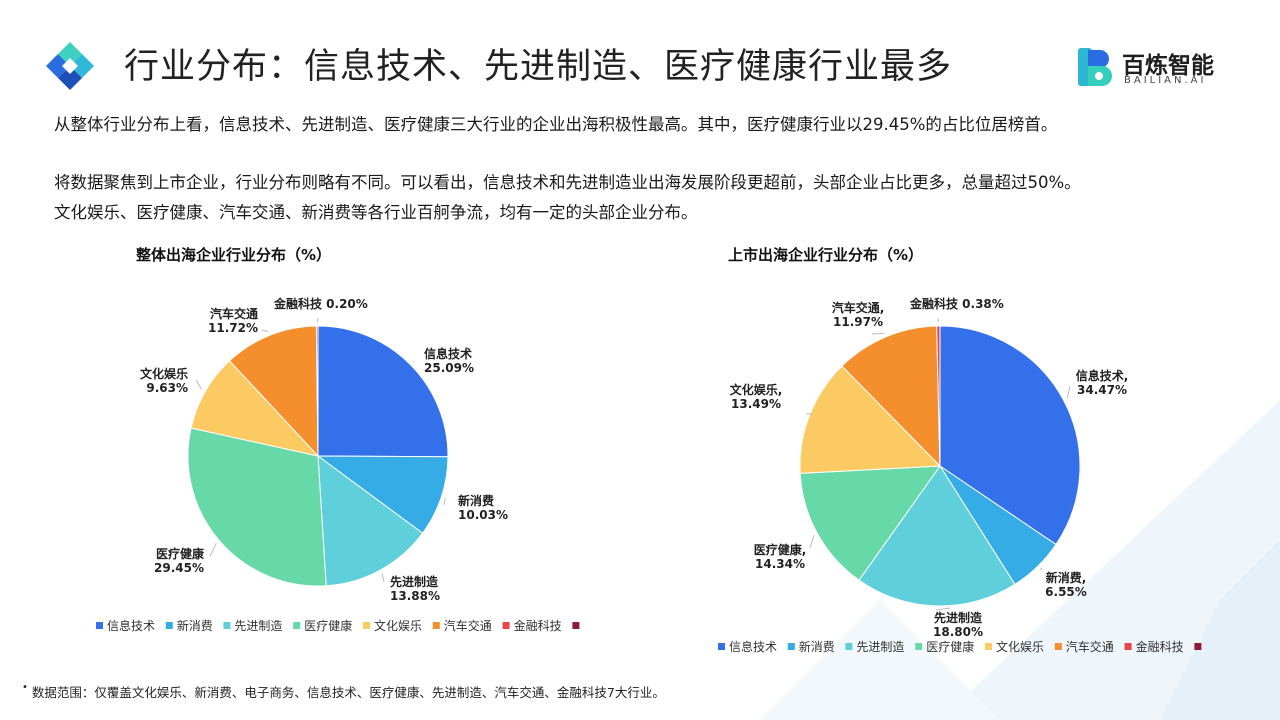 The width and height of the screenshot is (1280, 720). I want to click on slice-name-6: 汽车交通, so click(234, 313).